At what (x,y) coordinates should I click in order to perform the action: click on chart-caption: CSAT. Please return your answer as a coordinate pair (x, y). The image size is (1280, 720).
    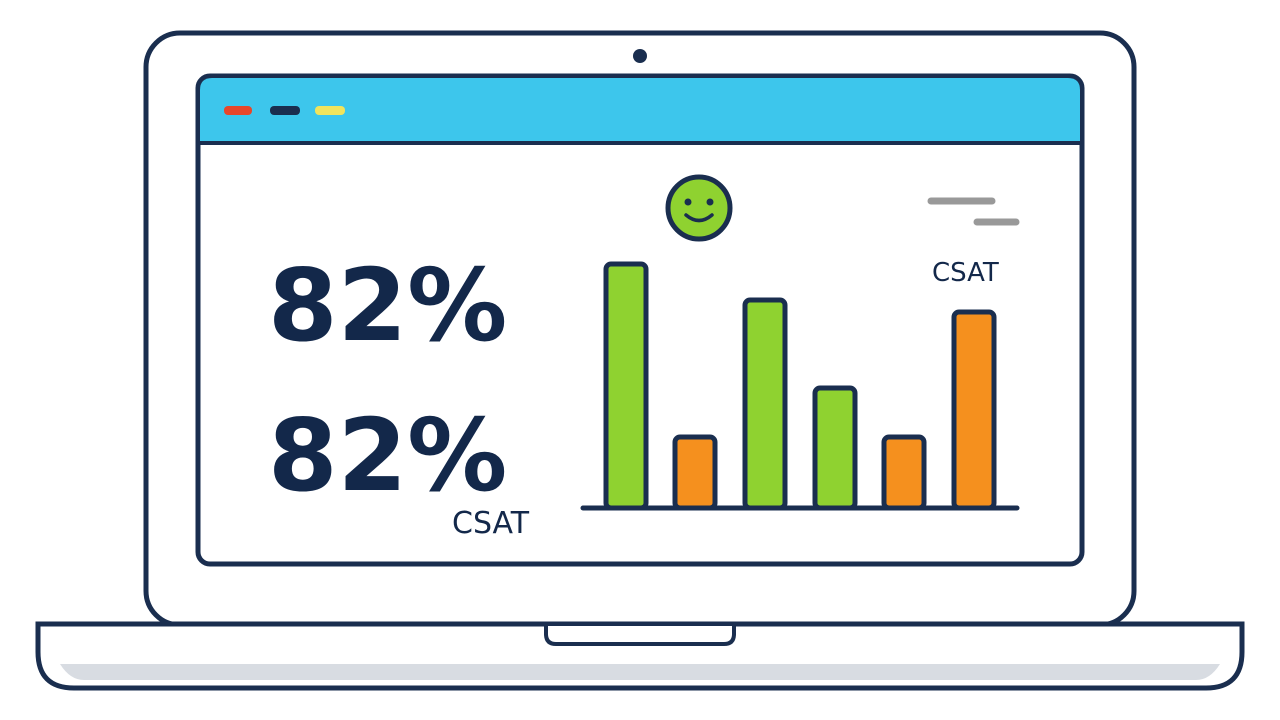
    Looking at the image, I should click on (965, 273).